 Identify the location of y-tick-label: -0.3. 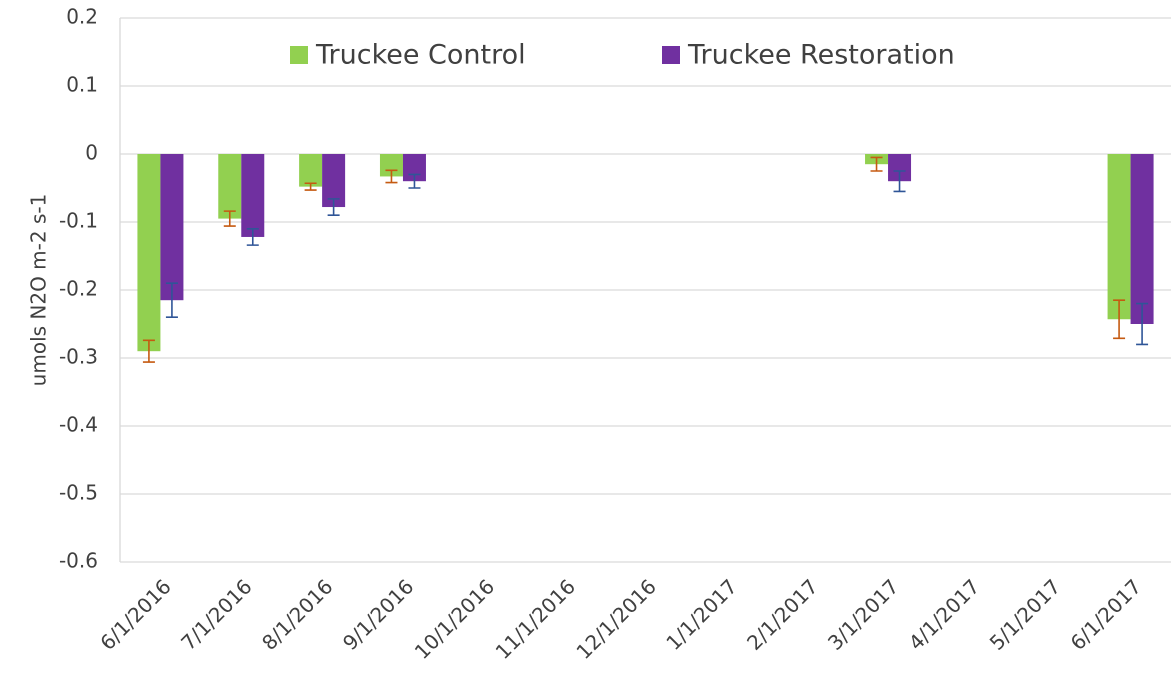
(78, 357).